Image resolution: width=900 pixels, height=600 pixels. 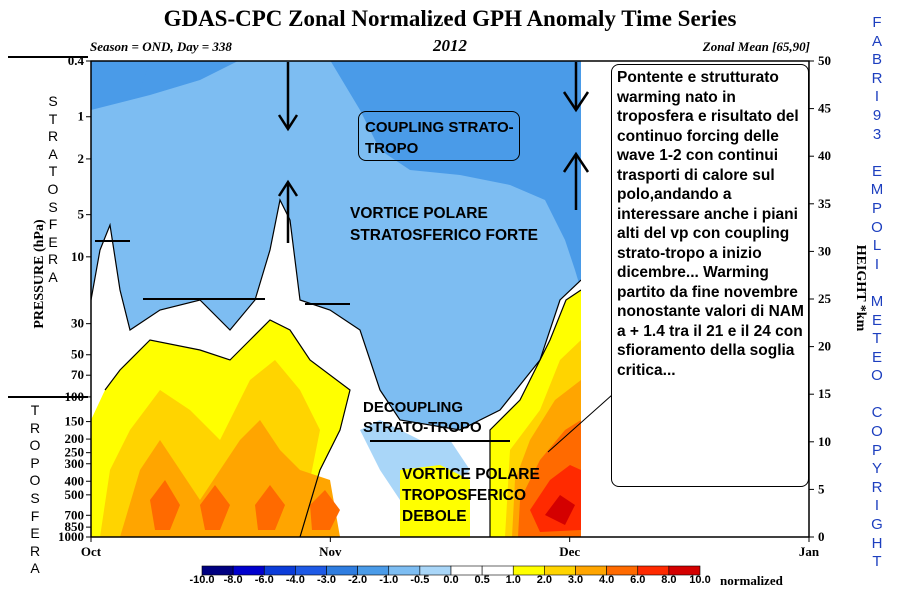 I want to click on troposfera-letter: S, so click(x=35, y=497).